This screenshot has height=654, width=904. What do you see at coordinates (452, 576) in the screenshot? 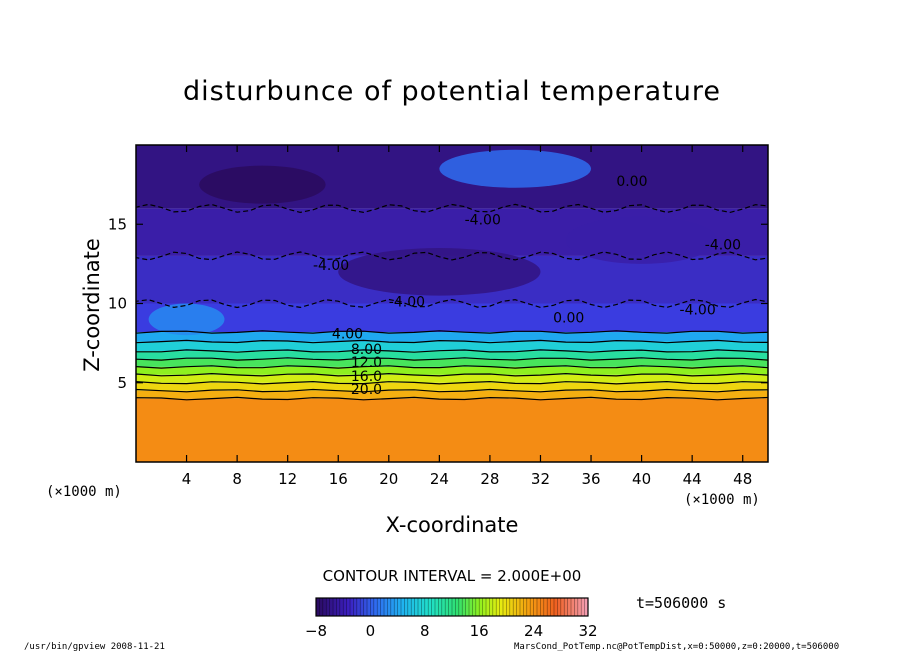
I see `contour-interval-text: CONTOUR INTERVAL = 2.000E+00` at bounding box center [452, 576].